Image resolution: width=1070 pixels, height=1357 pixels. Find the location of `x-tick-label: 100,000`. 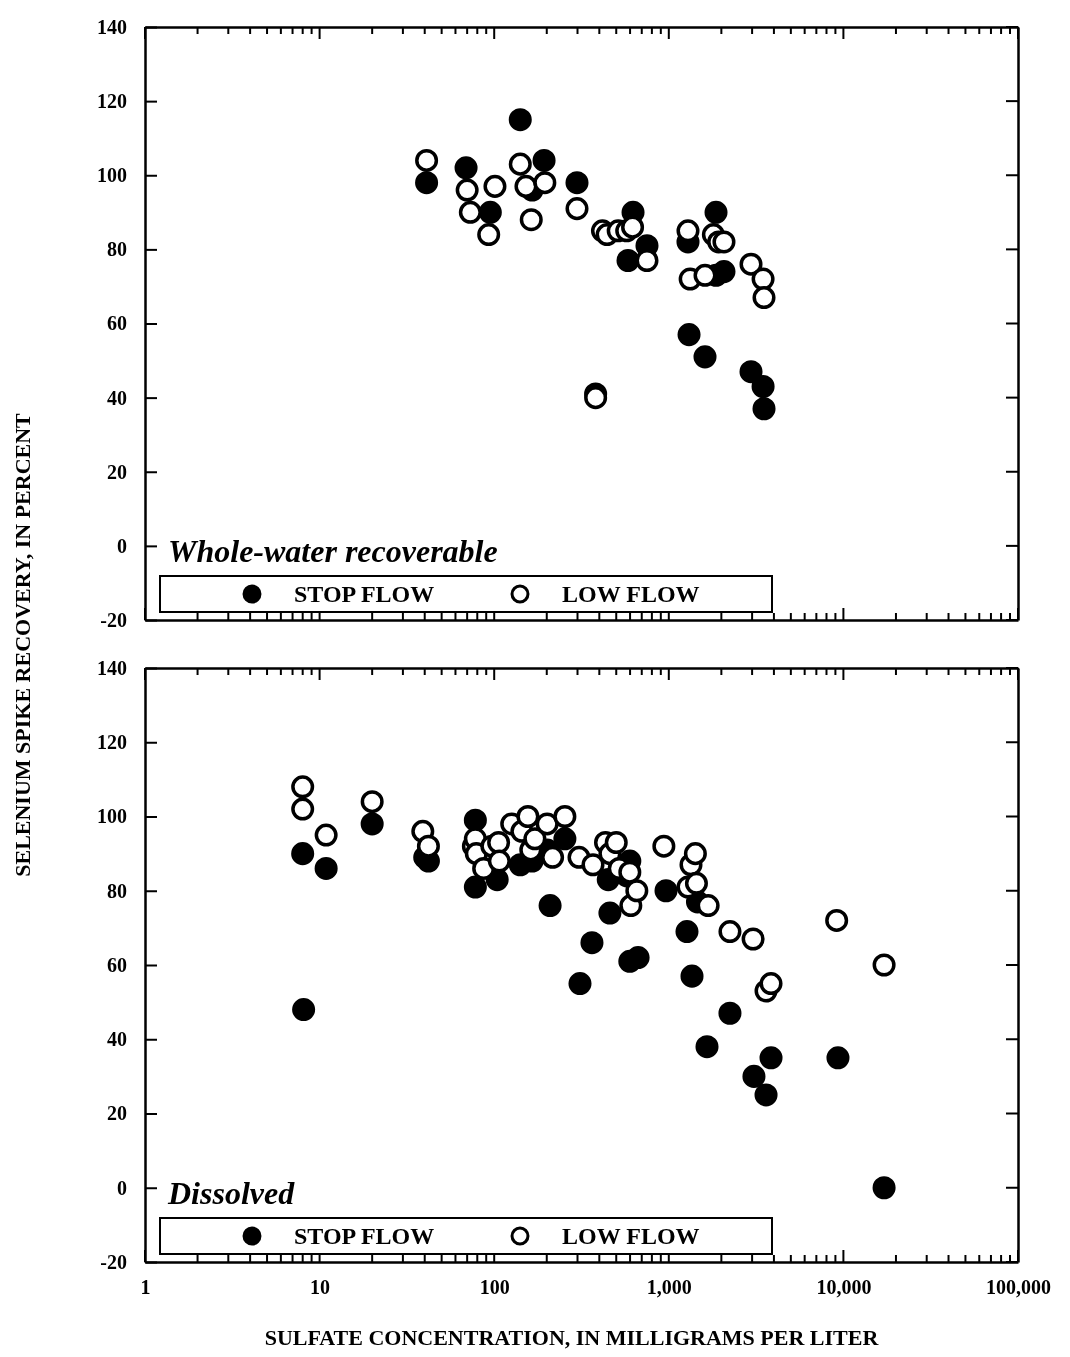

x-tick-label: 100,000 is located at coordinates (1018, 1287).